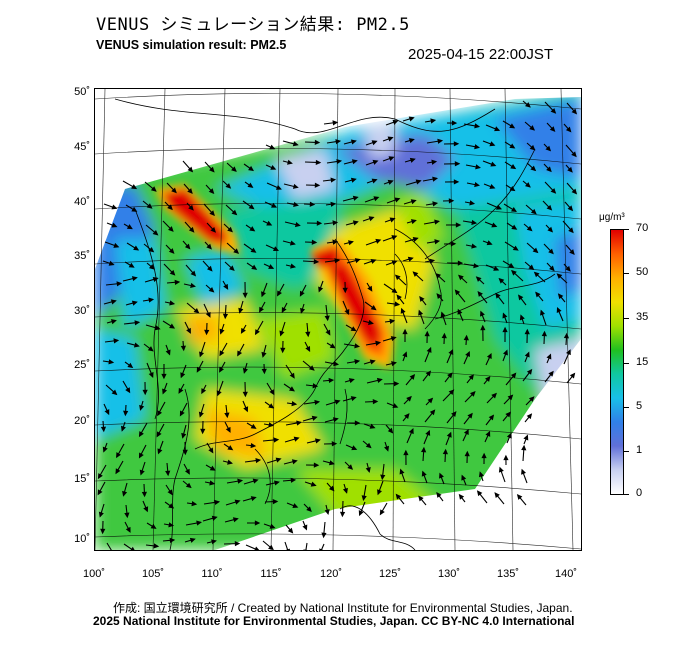 Image resolution: width=700 pixels, height=649 pixels. I want to click on lat-label-20: 20˚, so click(82, 421).